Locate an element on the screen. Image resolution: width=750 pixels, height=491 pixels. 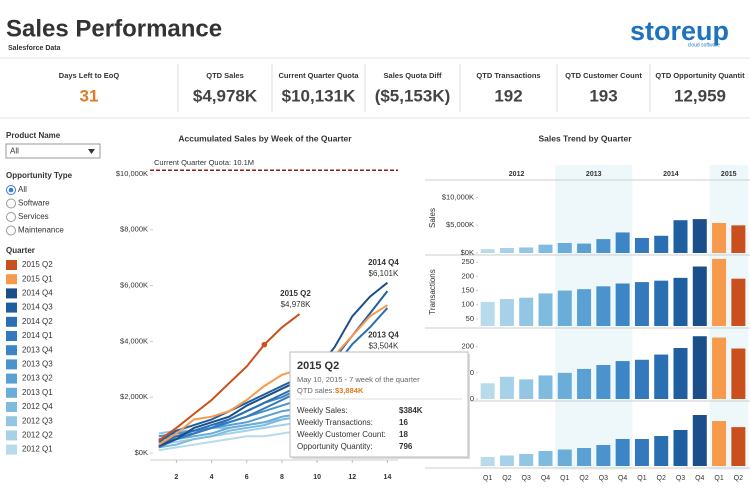
filter-label: Product Name is located at coordinates (33, 135).